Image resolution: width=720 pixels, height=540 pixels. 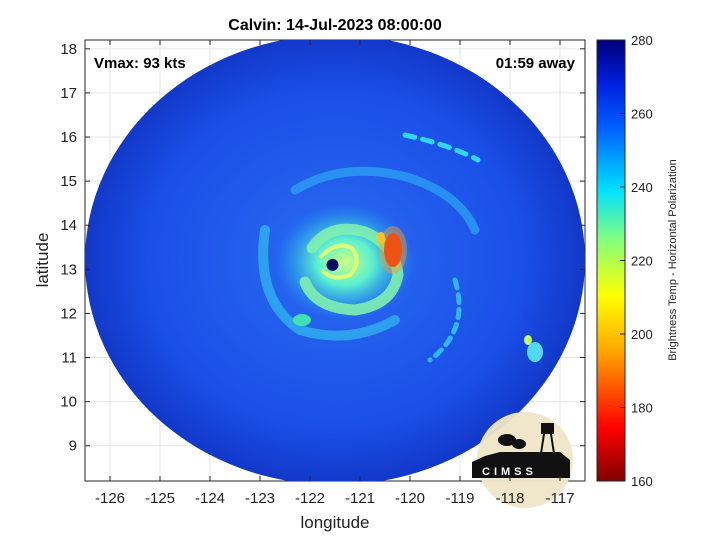 I want to click on x-tick-label: -123, so click(x=260, y=498).